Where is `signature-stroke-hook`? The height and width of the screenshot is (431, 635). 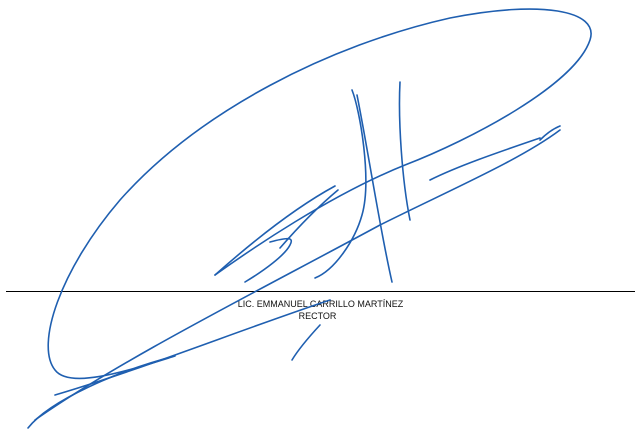 signature-stroke-hook is located at coordinates (550, 133).